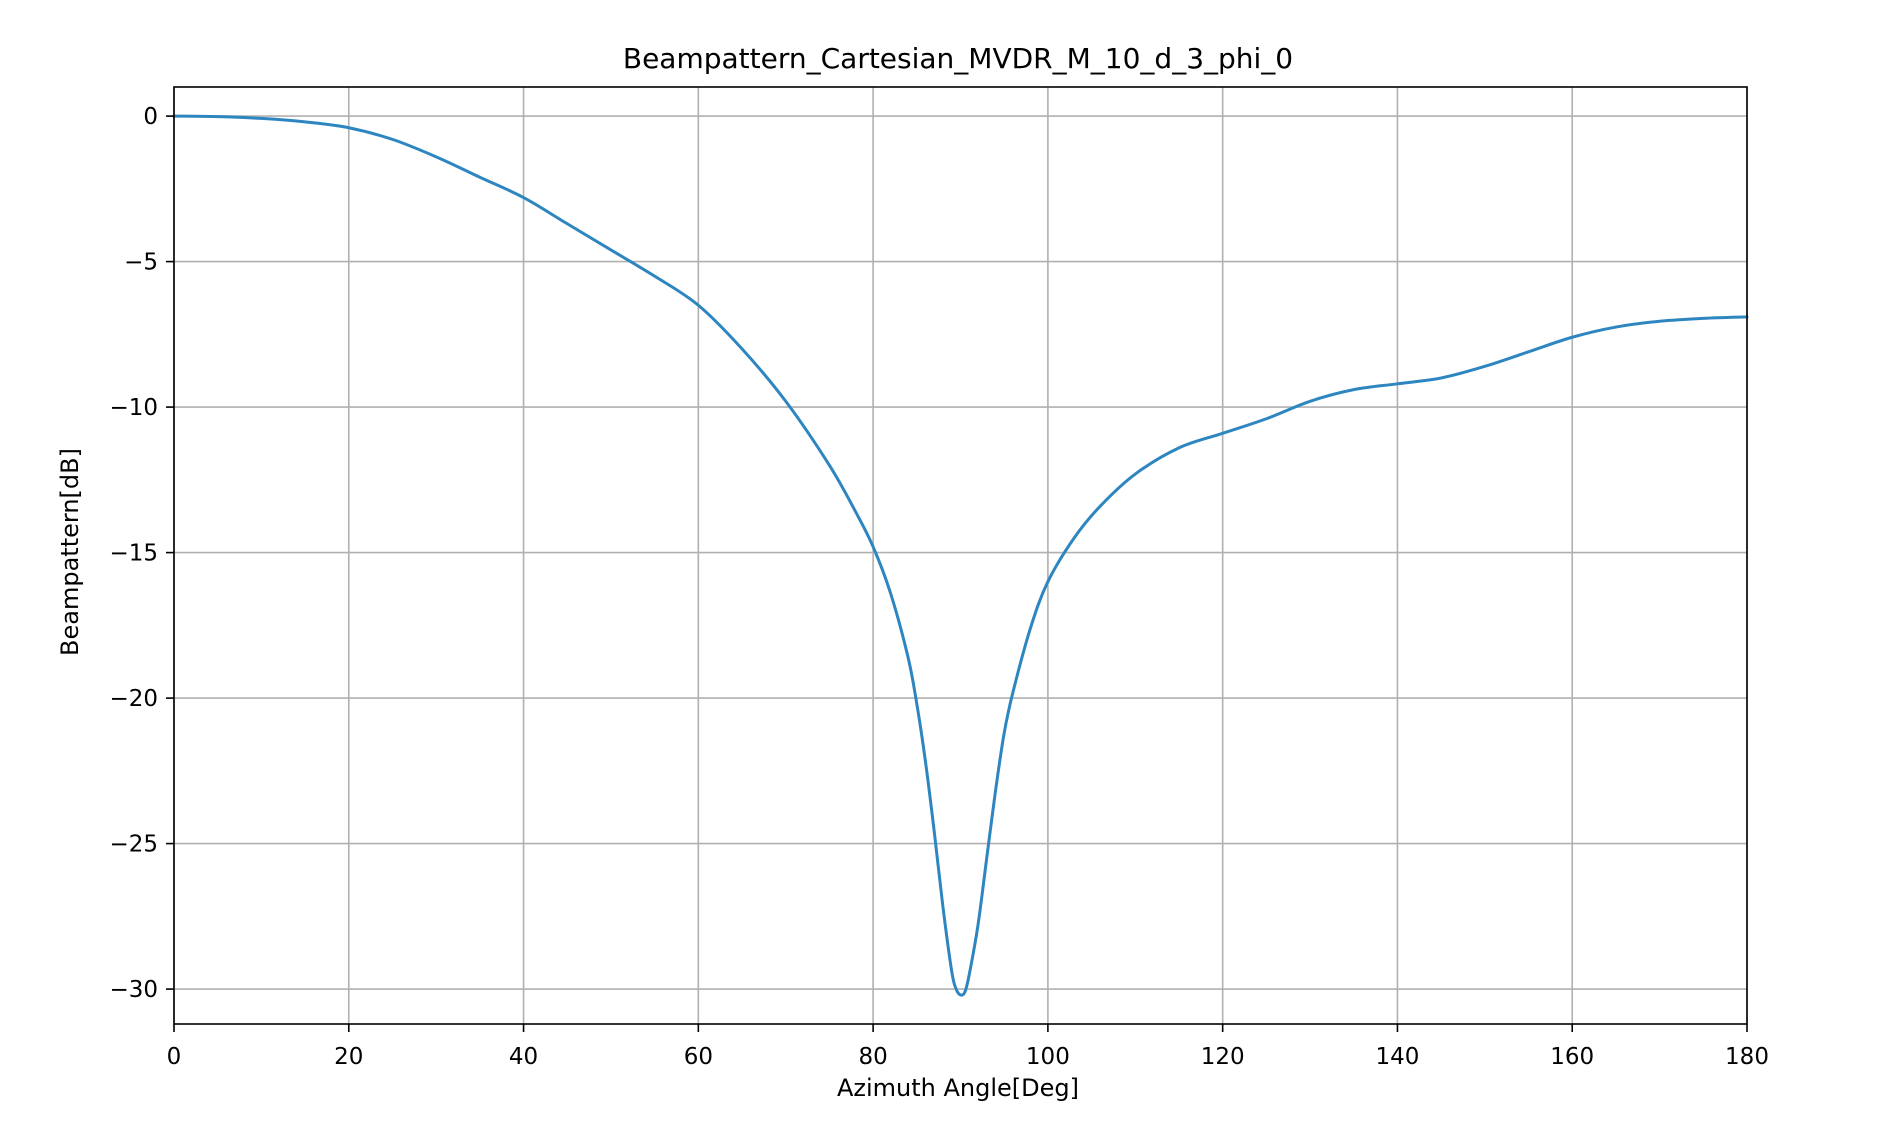 Image resolution: width=1886 pixels, height=1130 pixels. Describe the element at coordinates (1397, 1057) in the screenshot. I see `x-tick-label: 140` at that location.